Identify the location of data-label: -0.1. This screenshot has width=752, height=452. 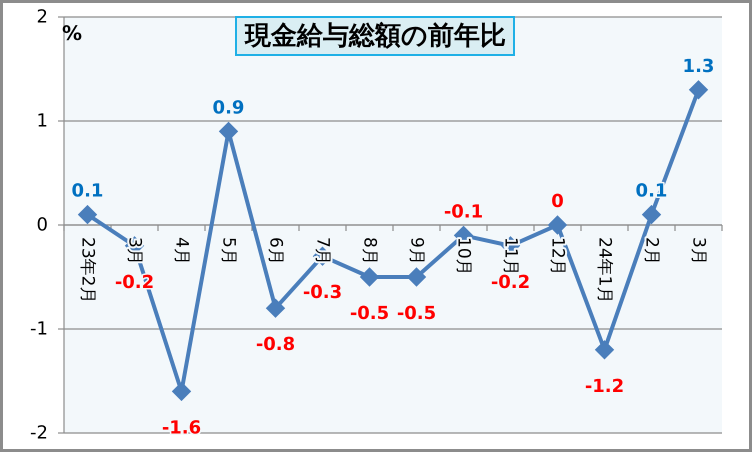
(464, 211).